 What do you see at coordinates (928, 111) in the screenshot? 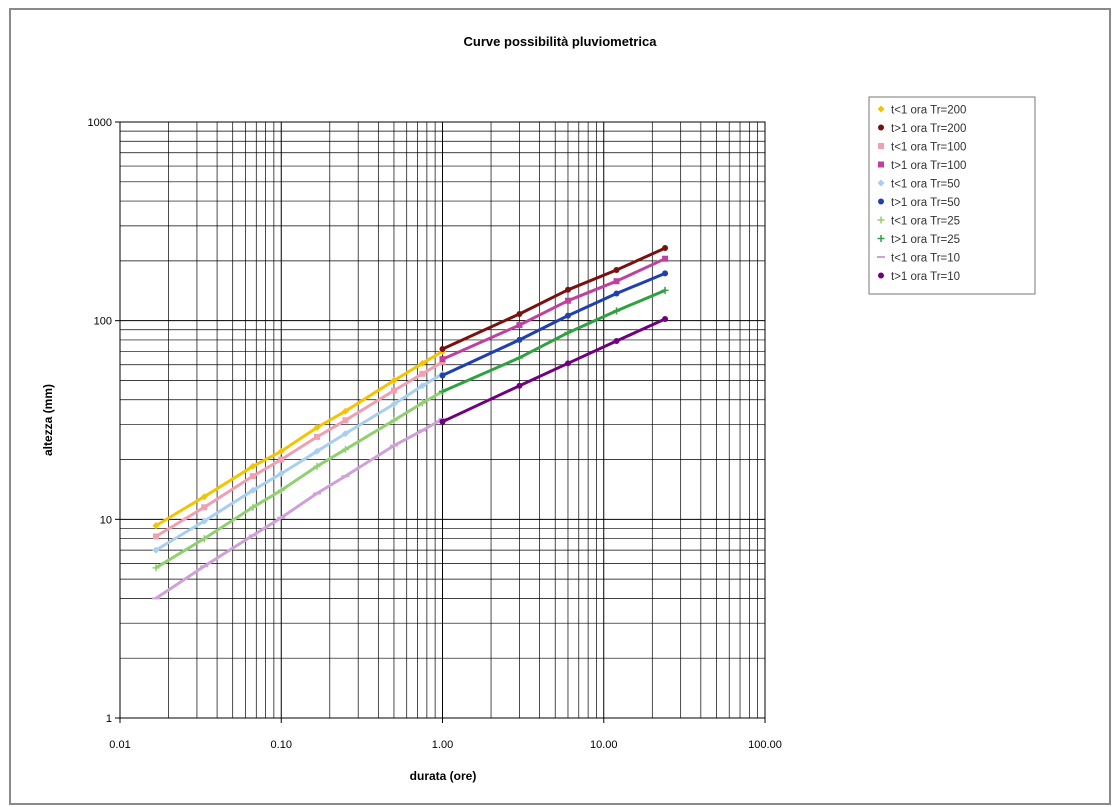
I see `legend-label: t<1 ora Tr=200` at bounding box center [928, 111].